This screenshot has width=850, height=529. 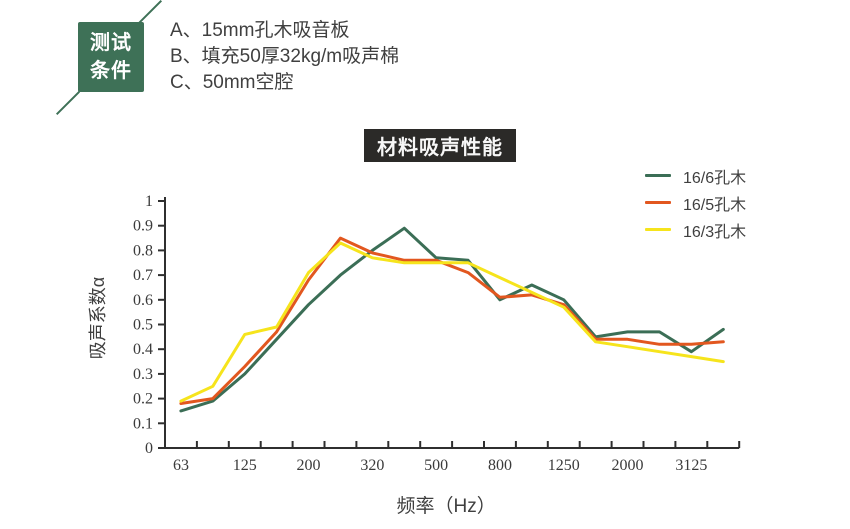 I want to click on y-tick-label: 0.3, so click(x=143, y=374).